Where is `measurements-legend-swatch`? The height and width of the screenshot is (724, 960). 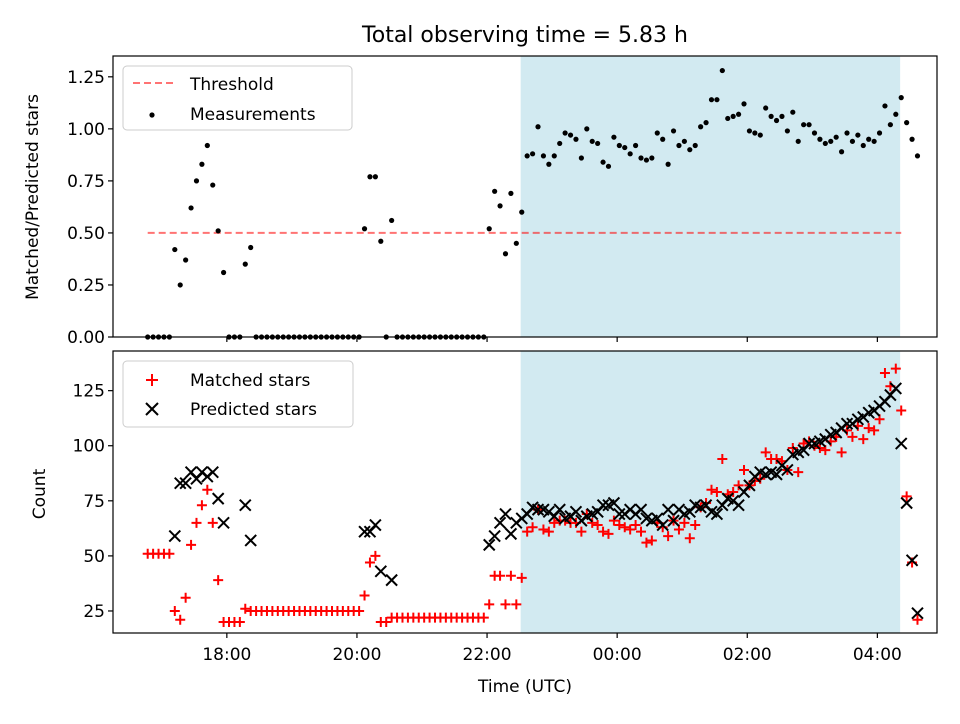
measurements-legend-swatch is located at coordinates (152, 115).